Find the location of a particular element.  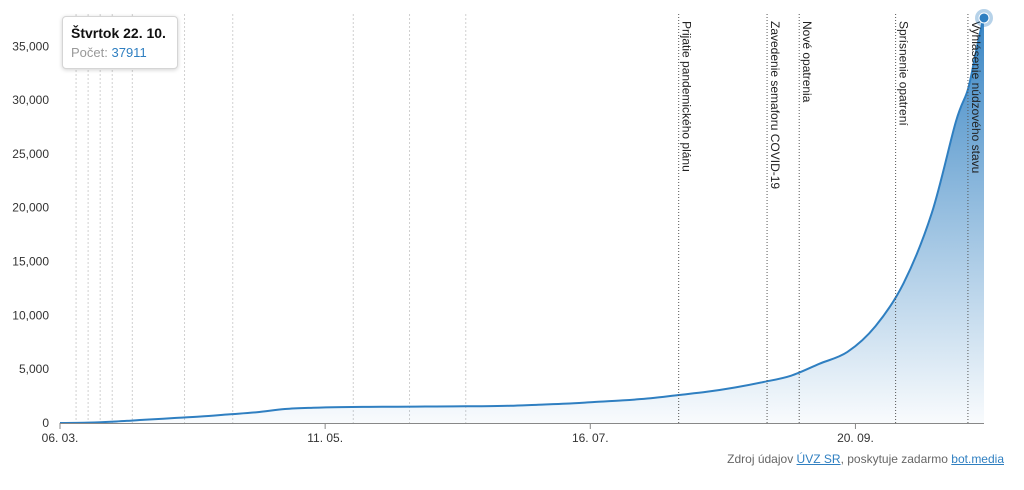

tooltip-value: 37911 is located at coordinates (129, 52).